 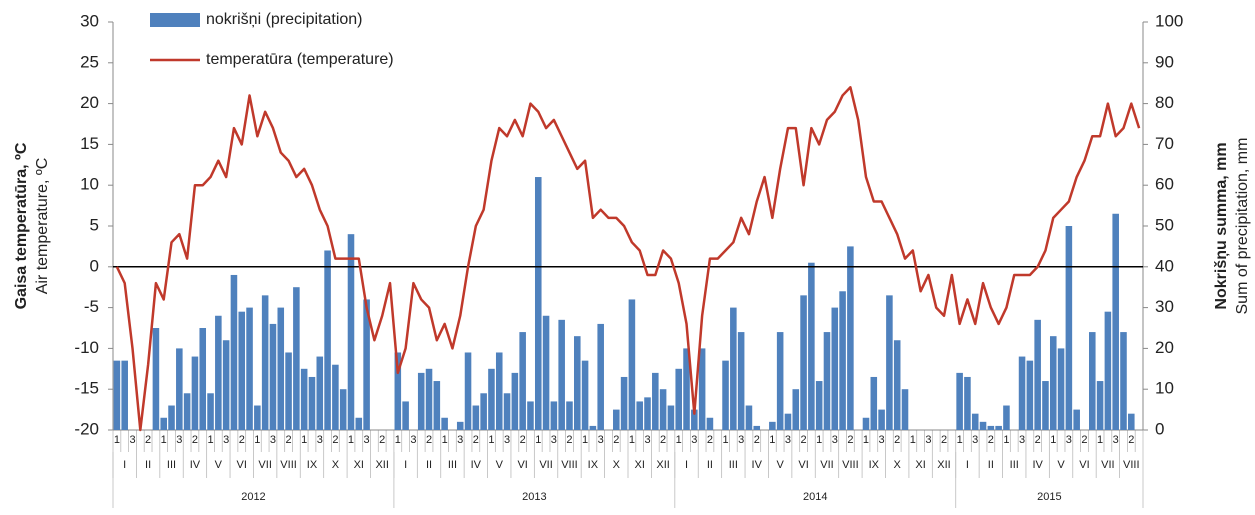 What do you see at coordinates (920, 465) in the screenshot?
I see `month-label: XI` at bounding box center [920, 465].